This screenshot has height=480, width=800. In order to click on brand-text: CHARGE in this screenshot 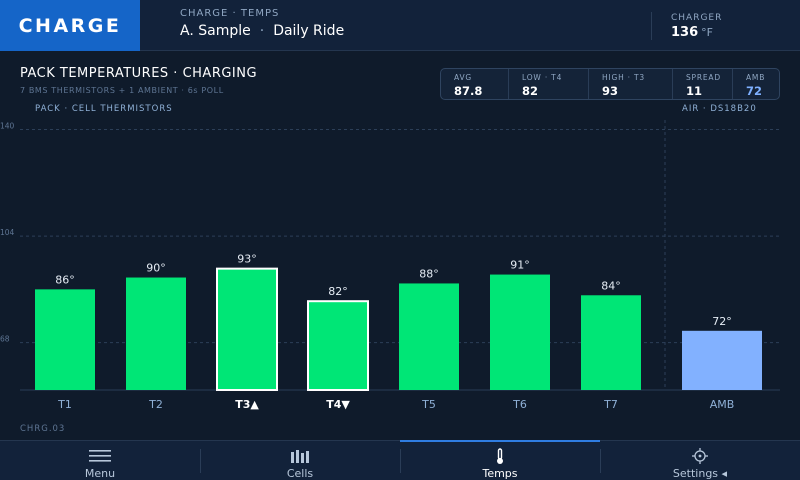, I will do `click(70, 25)`.